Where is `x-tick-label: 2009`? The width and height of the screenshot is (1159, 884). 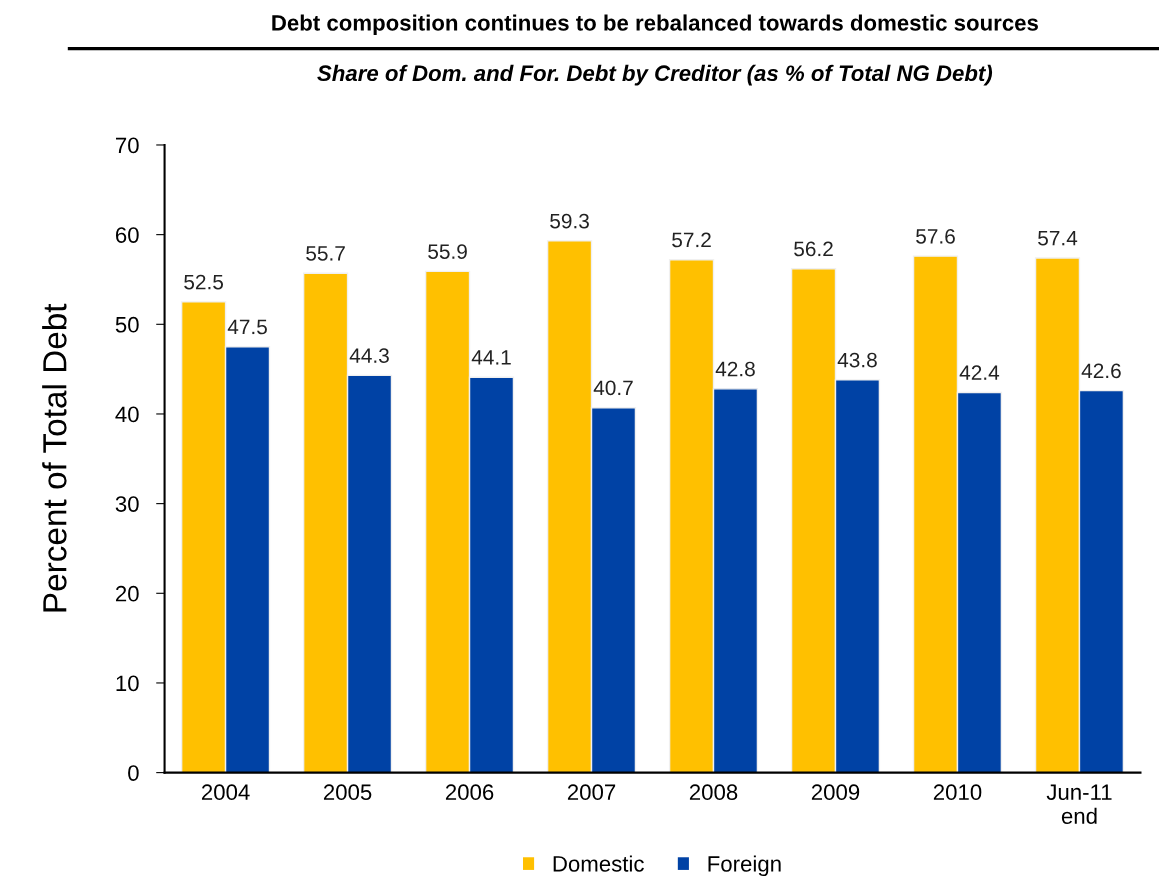 x-tick-label: 2009 is located at coordinates (835, 792).